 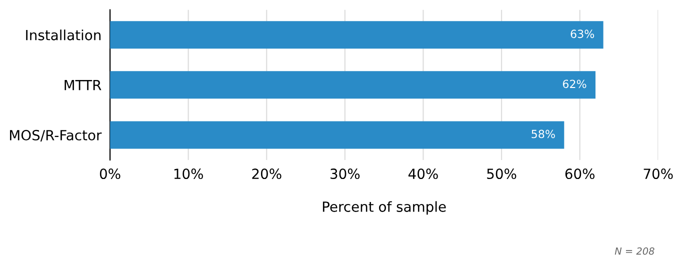 What do you see at coordinates (188, 174) in the screenshot?
I see `x-tick-label: 10%` at bounding box center [188, 174].